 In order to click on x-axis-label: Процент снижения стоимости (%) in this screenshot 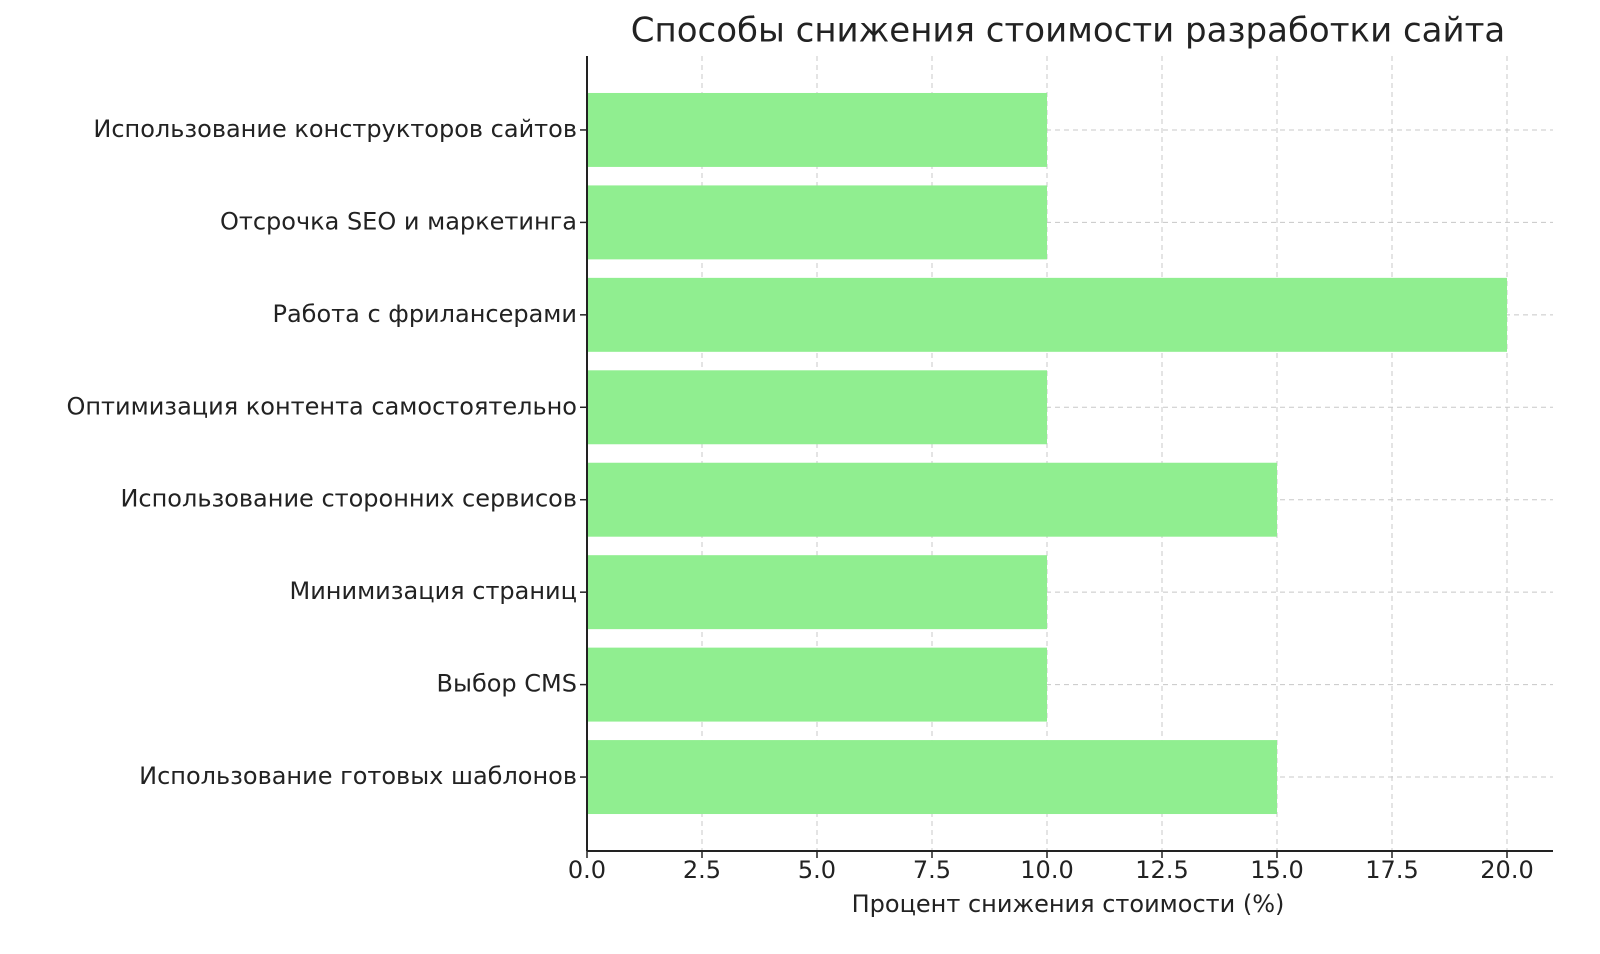, I will do `click(1068, 904)`.